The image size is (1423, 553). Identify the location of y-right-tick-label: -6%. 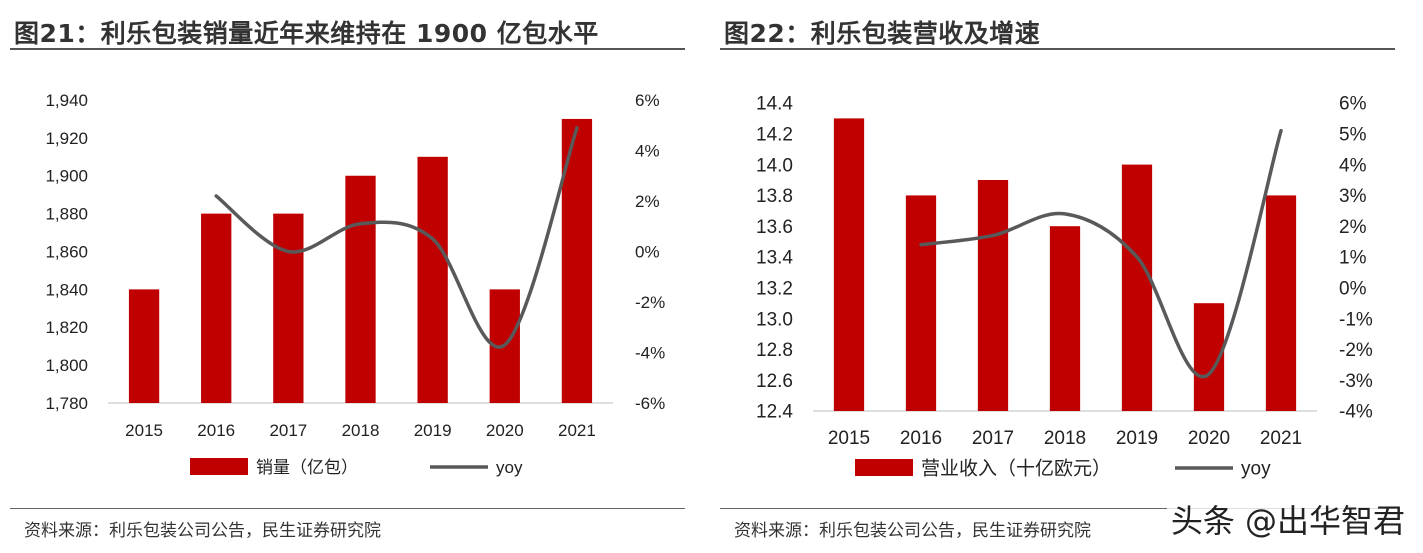
(650, 403).